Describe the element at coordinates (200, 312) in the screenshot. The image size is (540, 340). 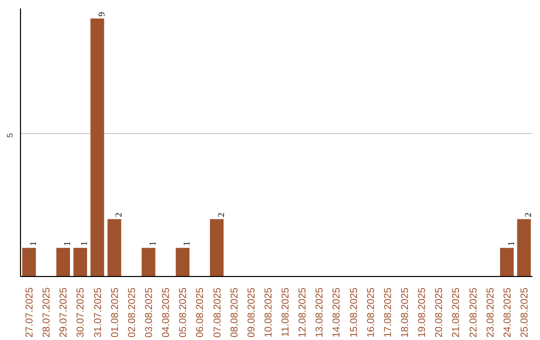
I see `x-tick-label: 06.08.2025` at that location.